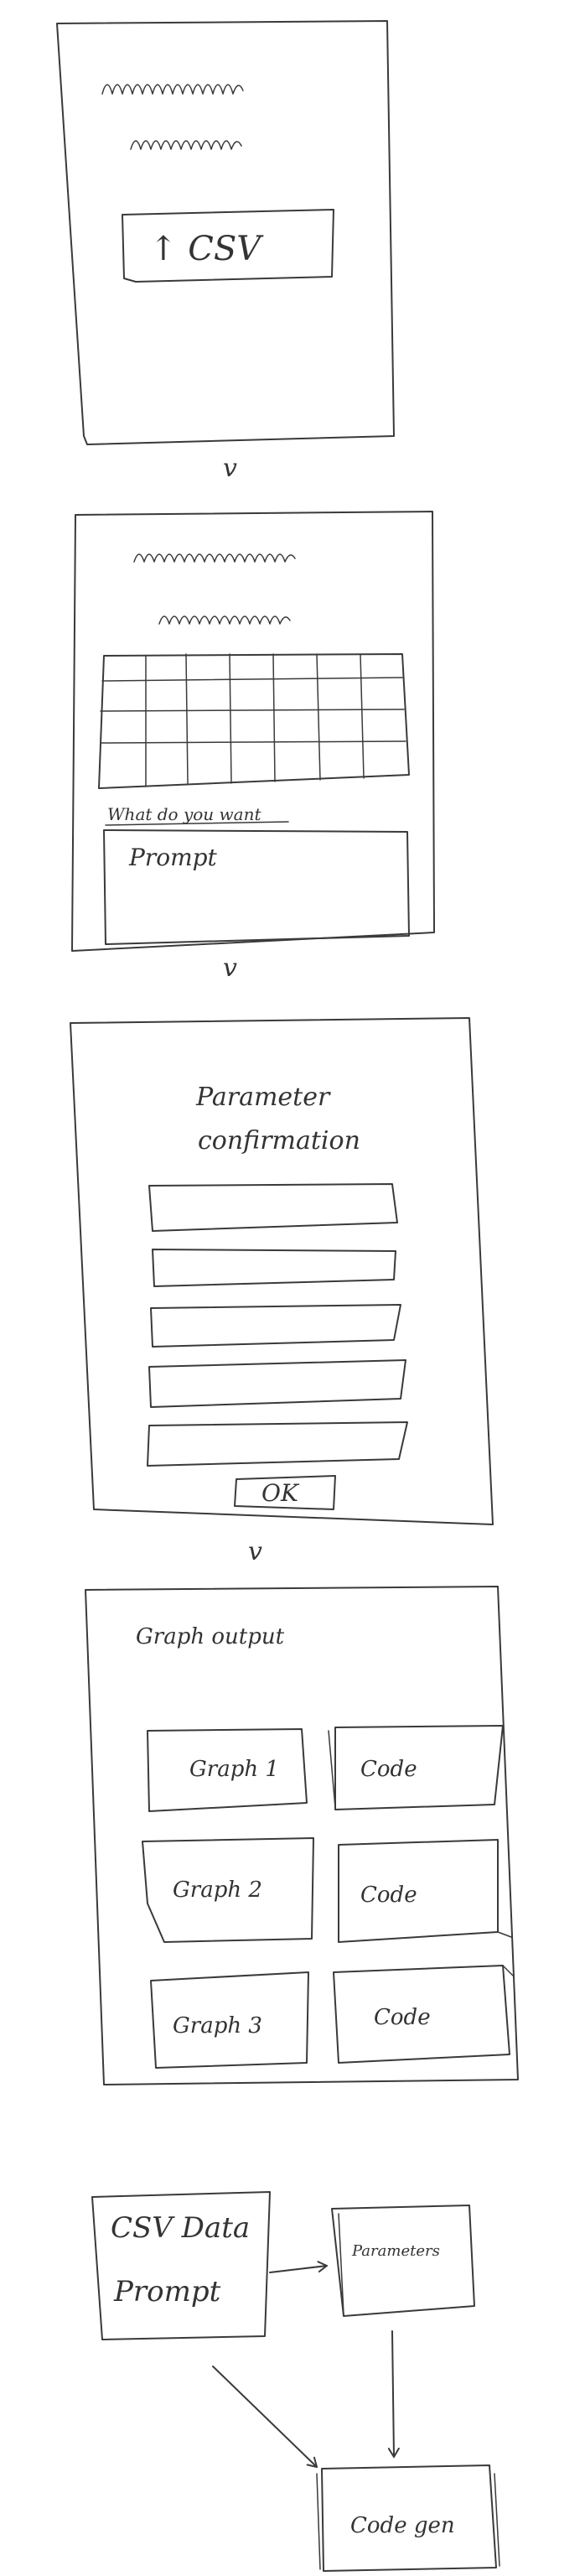  What do you see at coordinates (255, 1551) in the screenshot?
I see `flow-separator-3: v` at bounding box center [255, 1551].